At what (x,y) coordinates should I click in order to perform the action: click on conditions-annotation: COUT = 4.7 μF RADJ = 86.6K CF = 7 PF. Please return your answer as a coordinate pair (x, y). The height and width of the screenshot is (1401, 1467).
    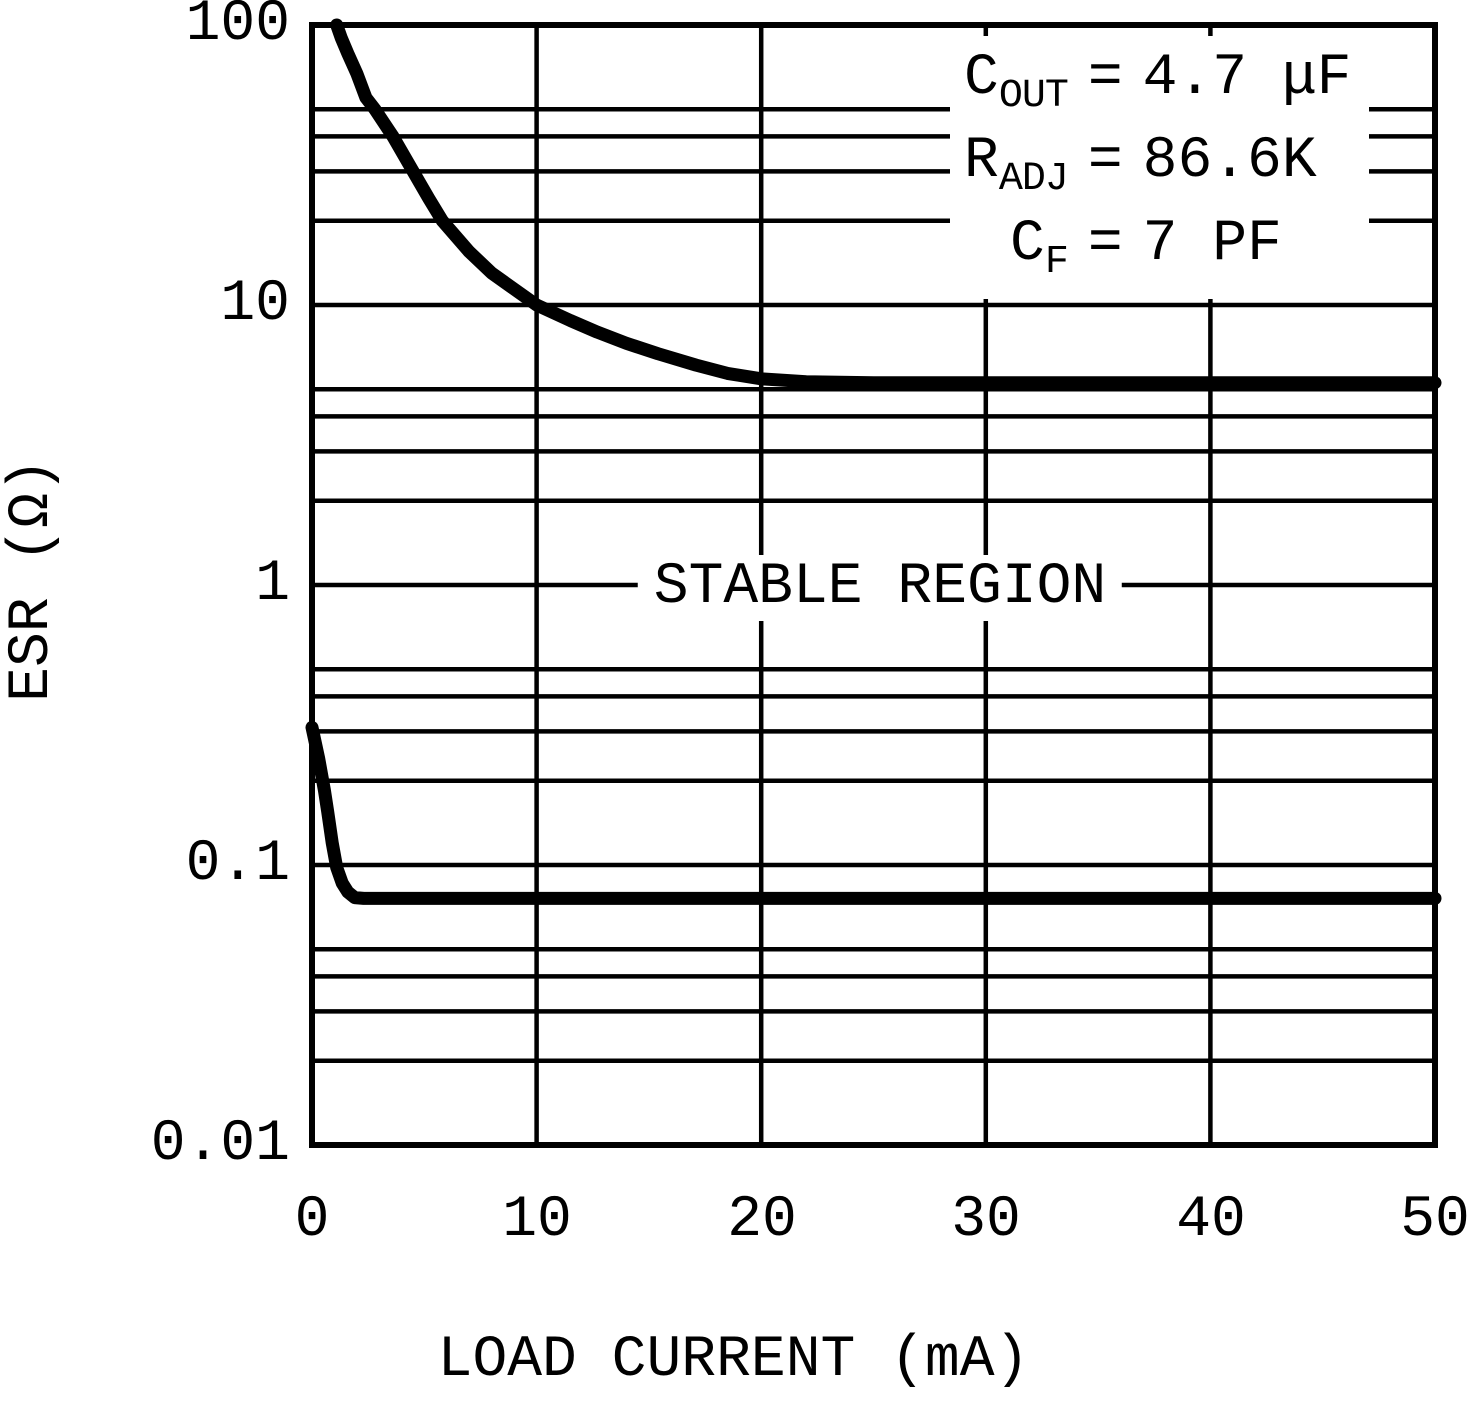
    Looking at the image, I should click on (1160, 167).